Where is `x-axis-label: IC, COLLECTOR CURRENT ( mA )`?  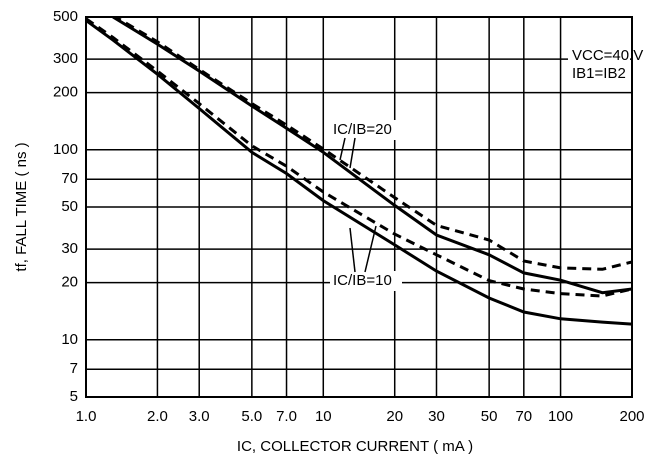 x-axis-label: IC, COLLECTOR CURRENT ( mA ) is located at coordinates (355, 446).